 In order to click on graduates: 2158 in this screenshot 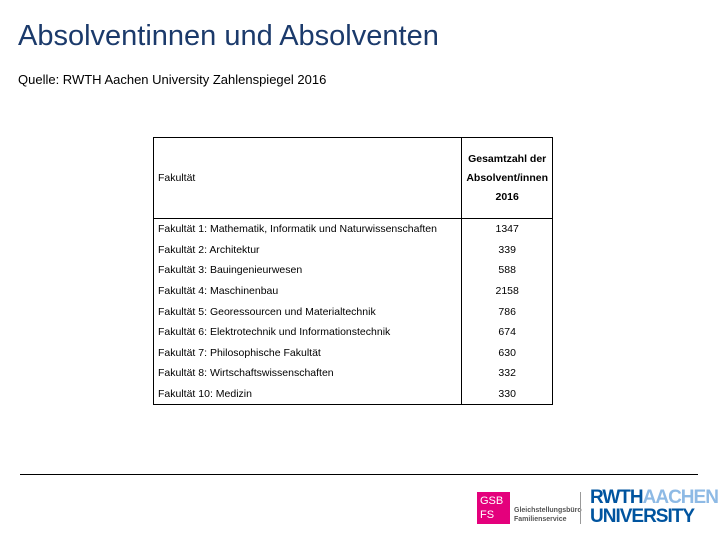, I will do `click(507, 291)`.